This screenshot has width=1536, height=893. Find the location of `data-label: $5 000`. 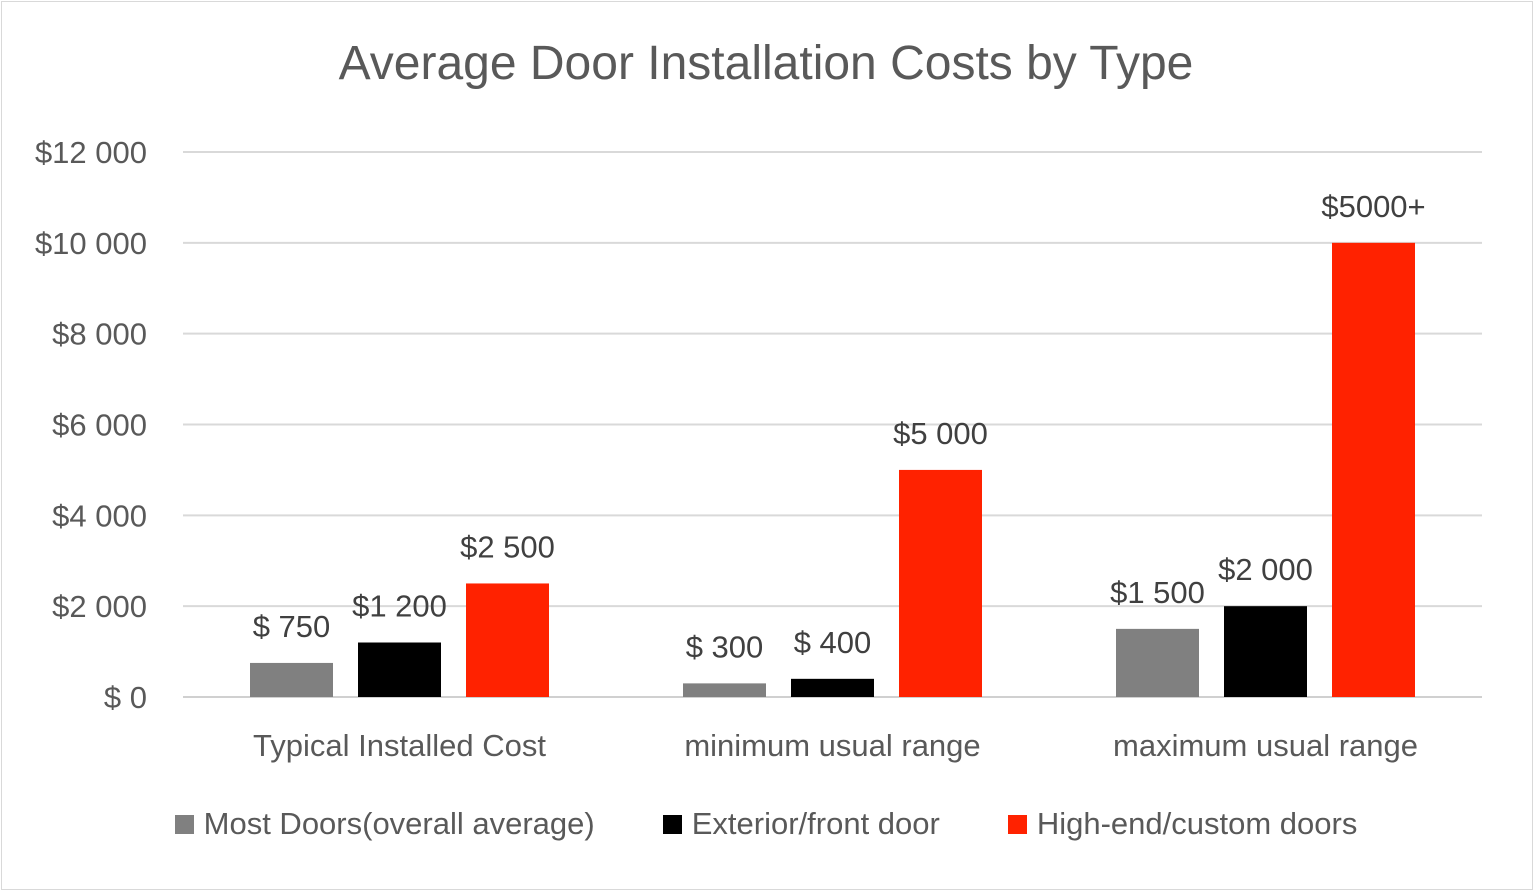

data-label: $5 000 is located at coordinates (940, 433).